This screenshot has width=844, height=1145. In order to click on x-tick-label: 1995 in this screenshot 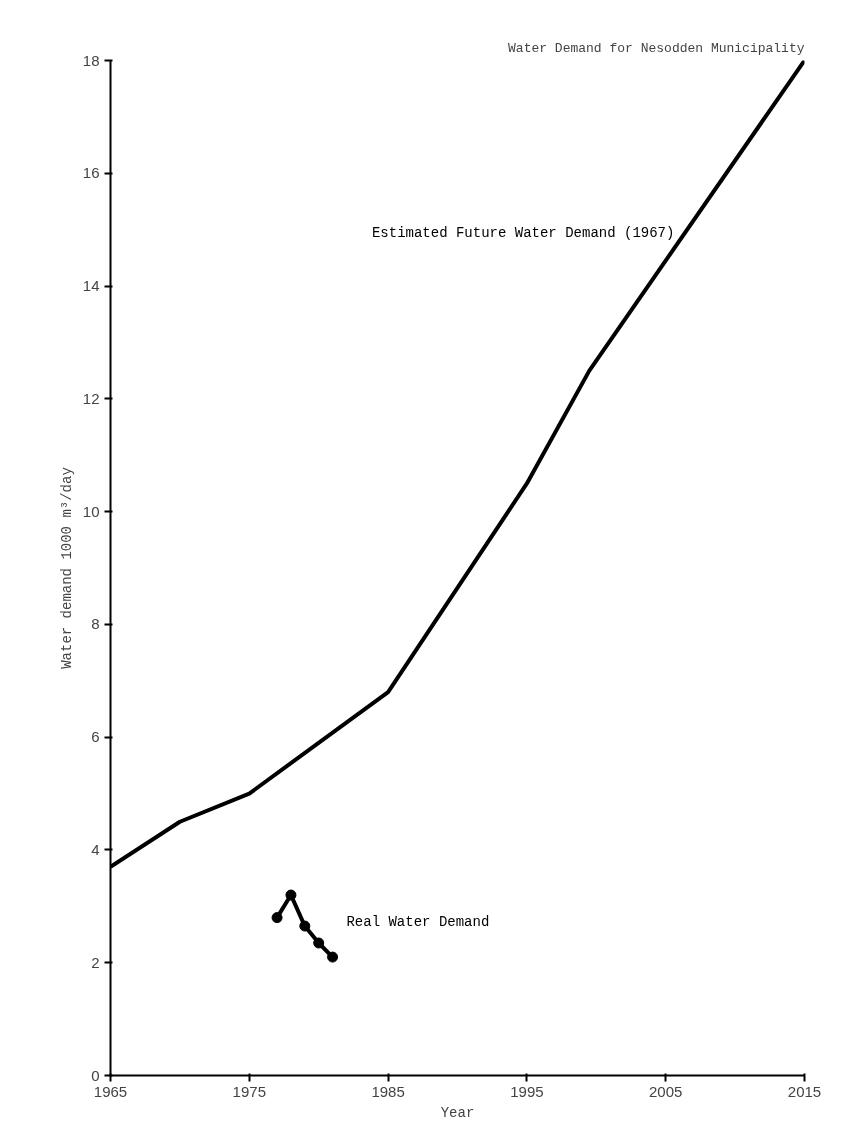, I will do `click(527, 1091)`.